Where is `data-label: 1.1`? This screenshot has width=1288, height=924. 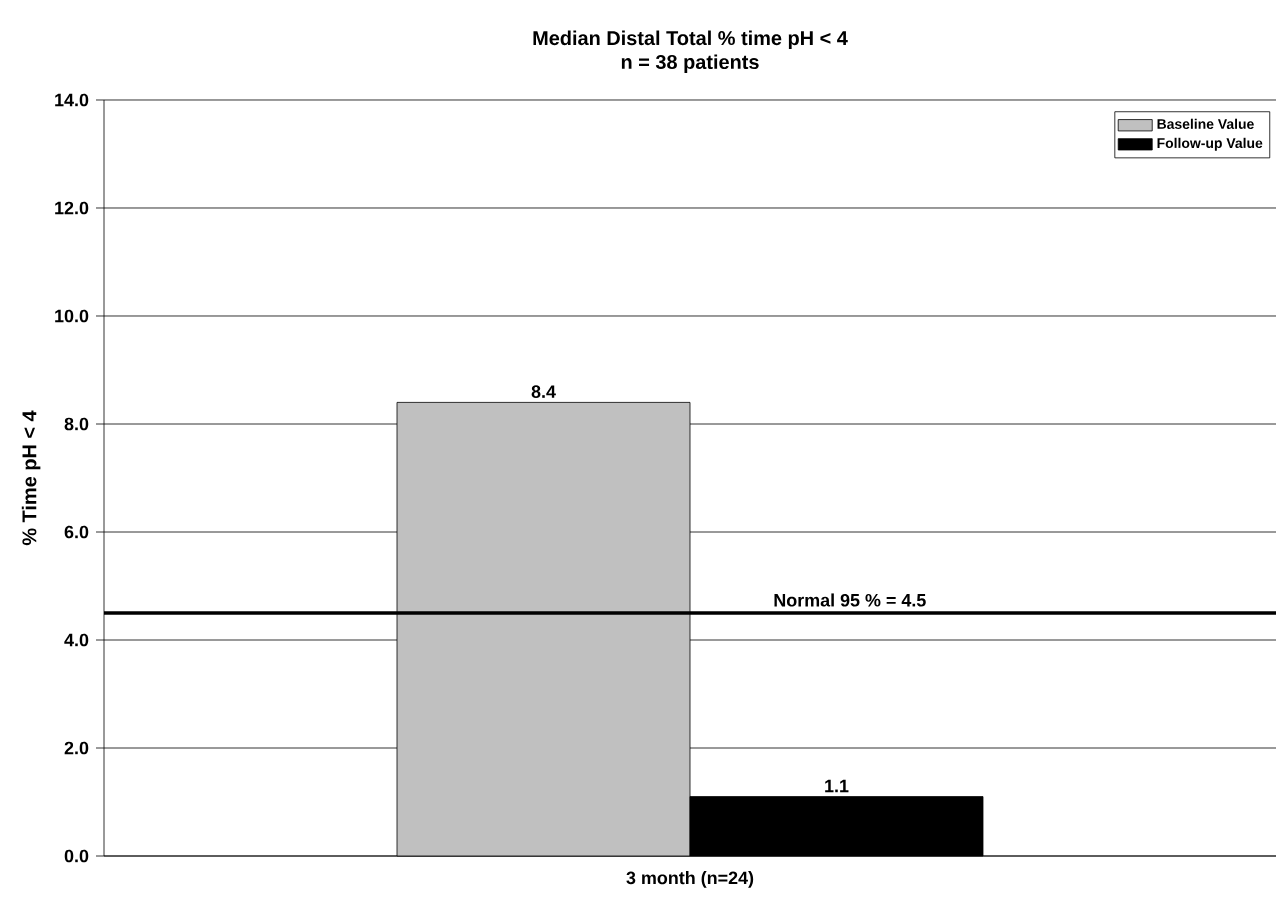
data-label: 1.1 is located at coordinates (837, 786).